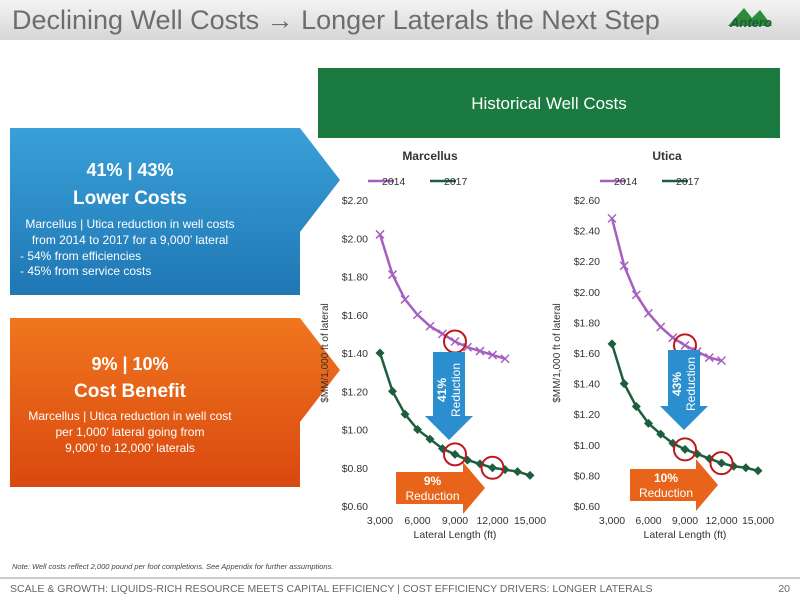  What do you see at coordinates (456, 182) in the screenshot?
I see `legend-label: 2017` at bounding box center [456, 182].